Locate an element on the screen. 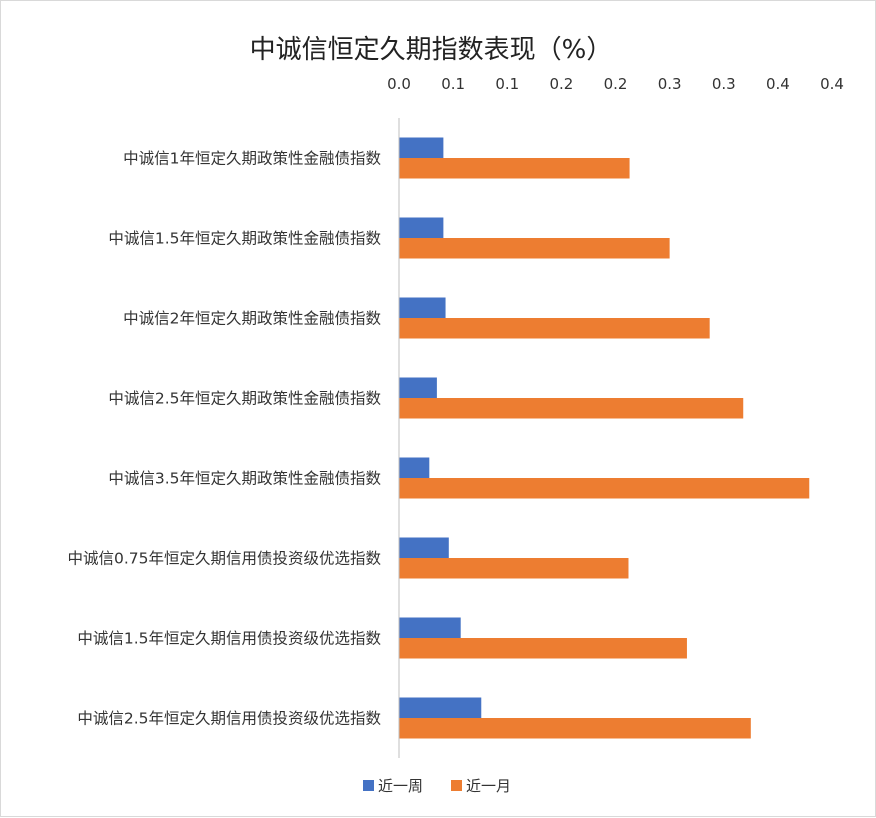  x-tick-label: 0.0 is located at coordinates (399, 84).